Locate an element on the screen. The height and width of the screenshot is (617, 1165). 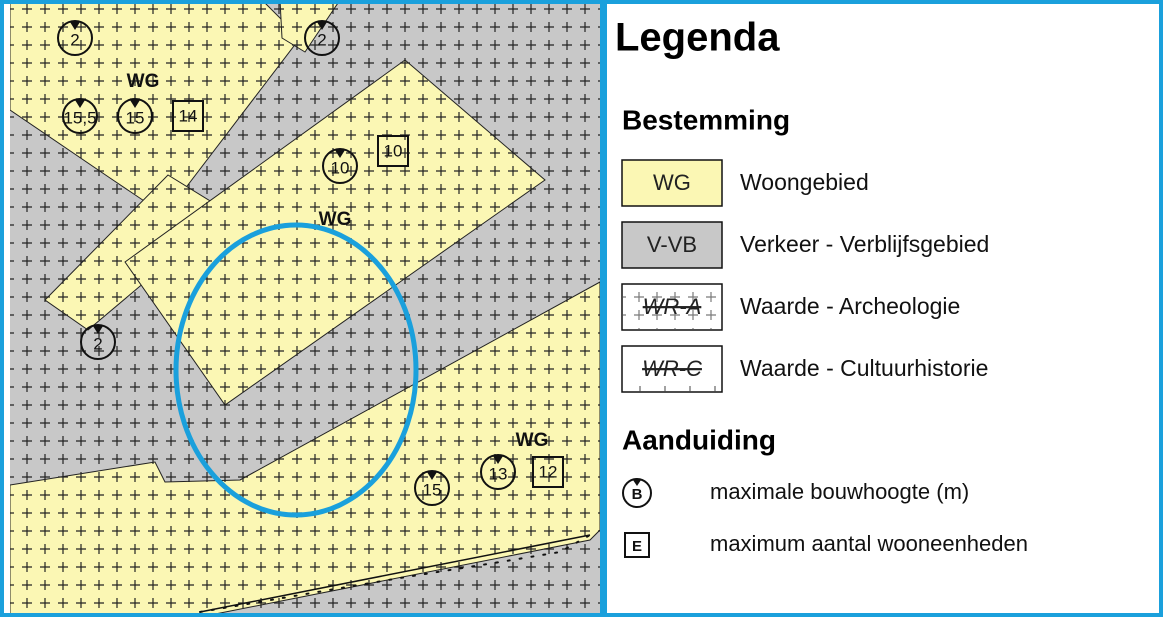
legend-label: maximale bouwhoogte (m) is located at coordinates (839, 491).